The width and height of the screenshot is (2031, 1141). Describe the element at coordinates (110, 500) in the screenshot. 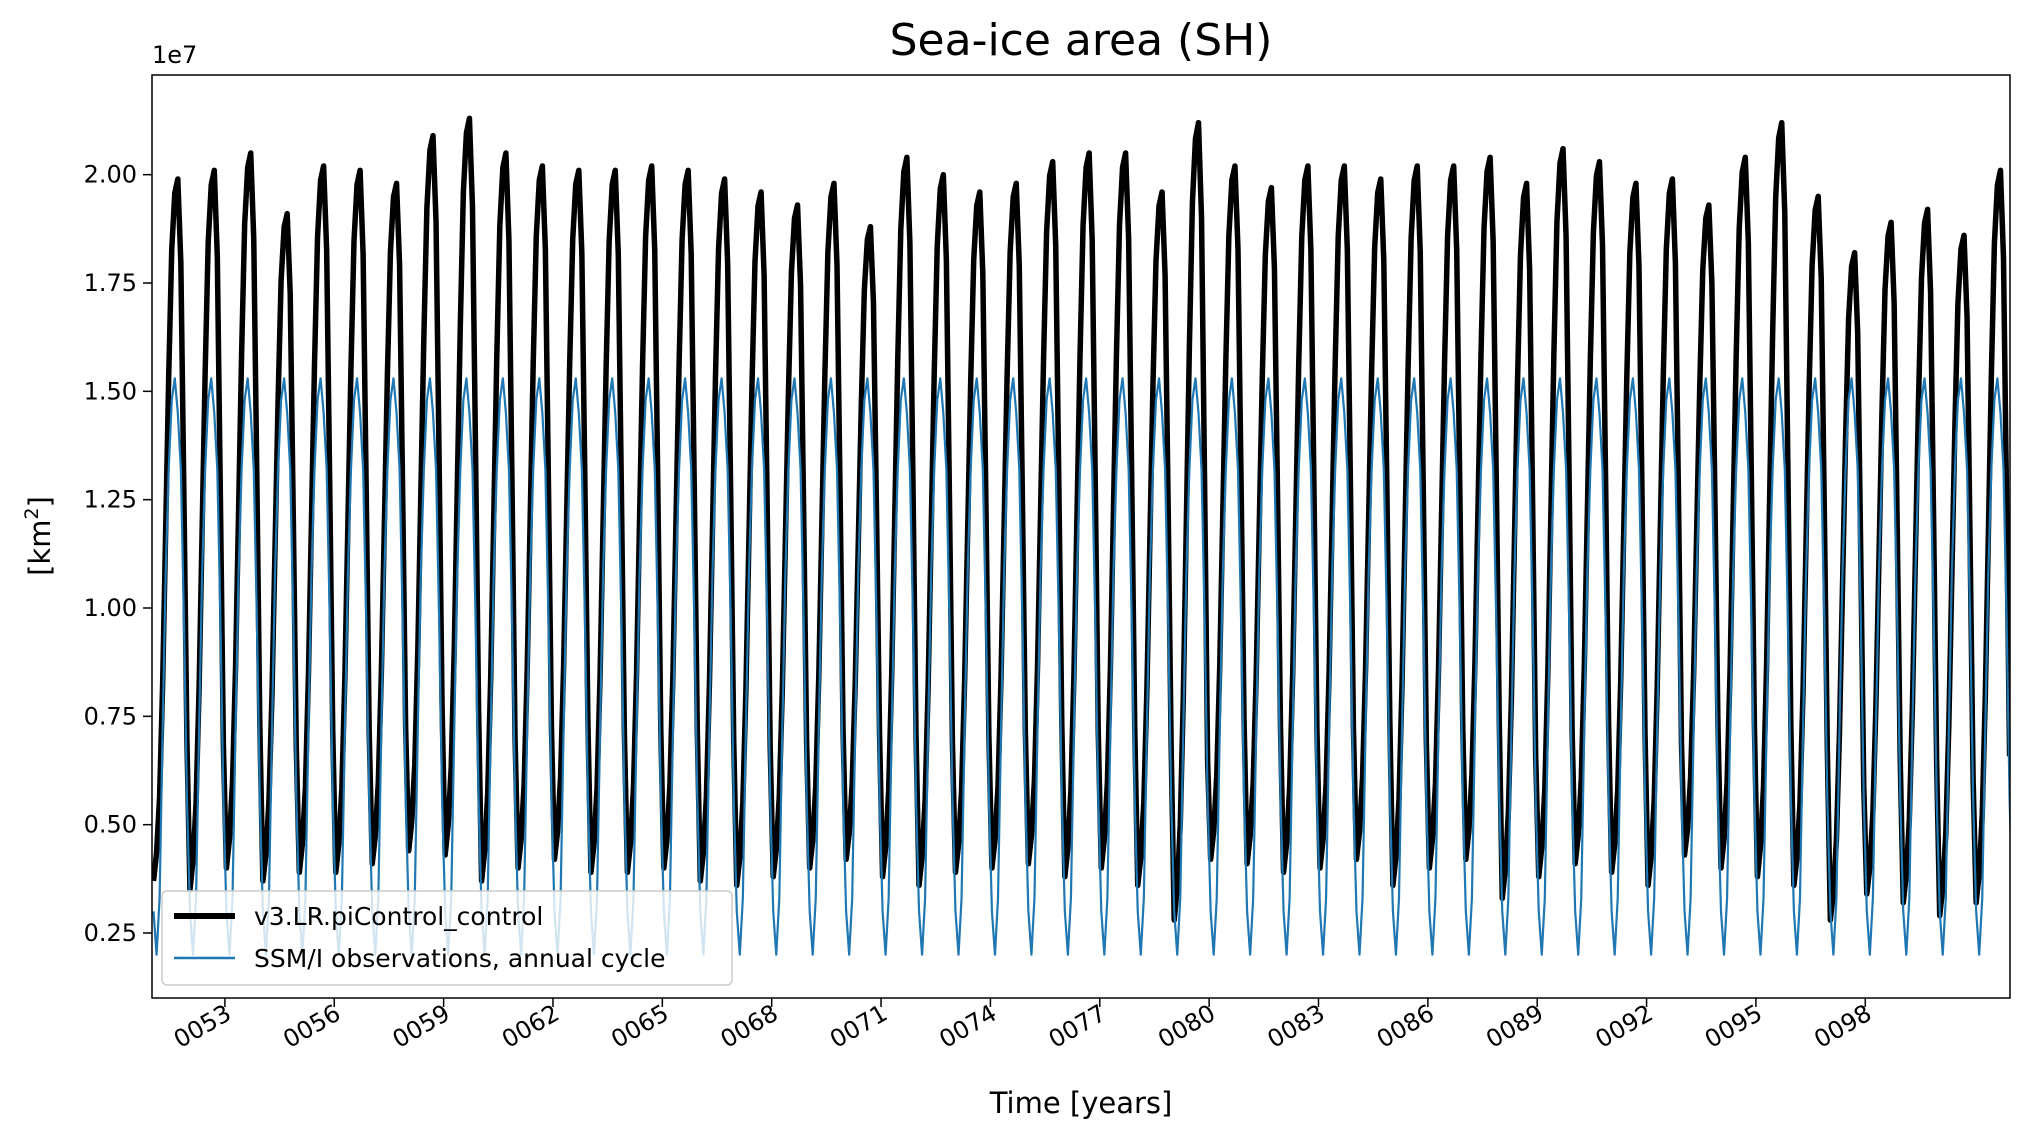

I see `y-tick-label: 1.25` at that location.